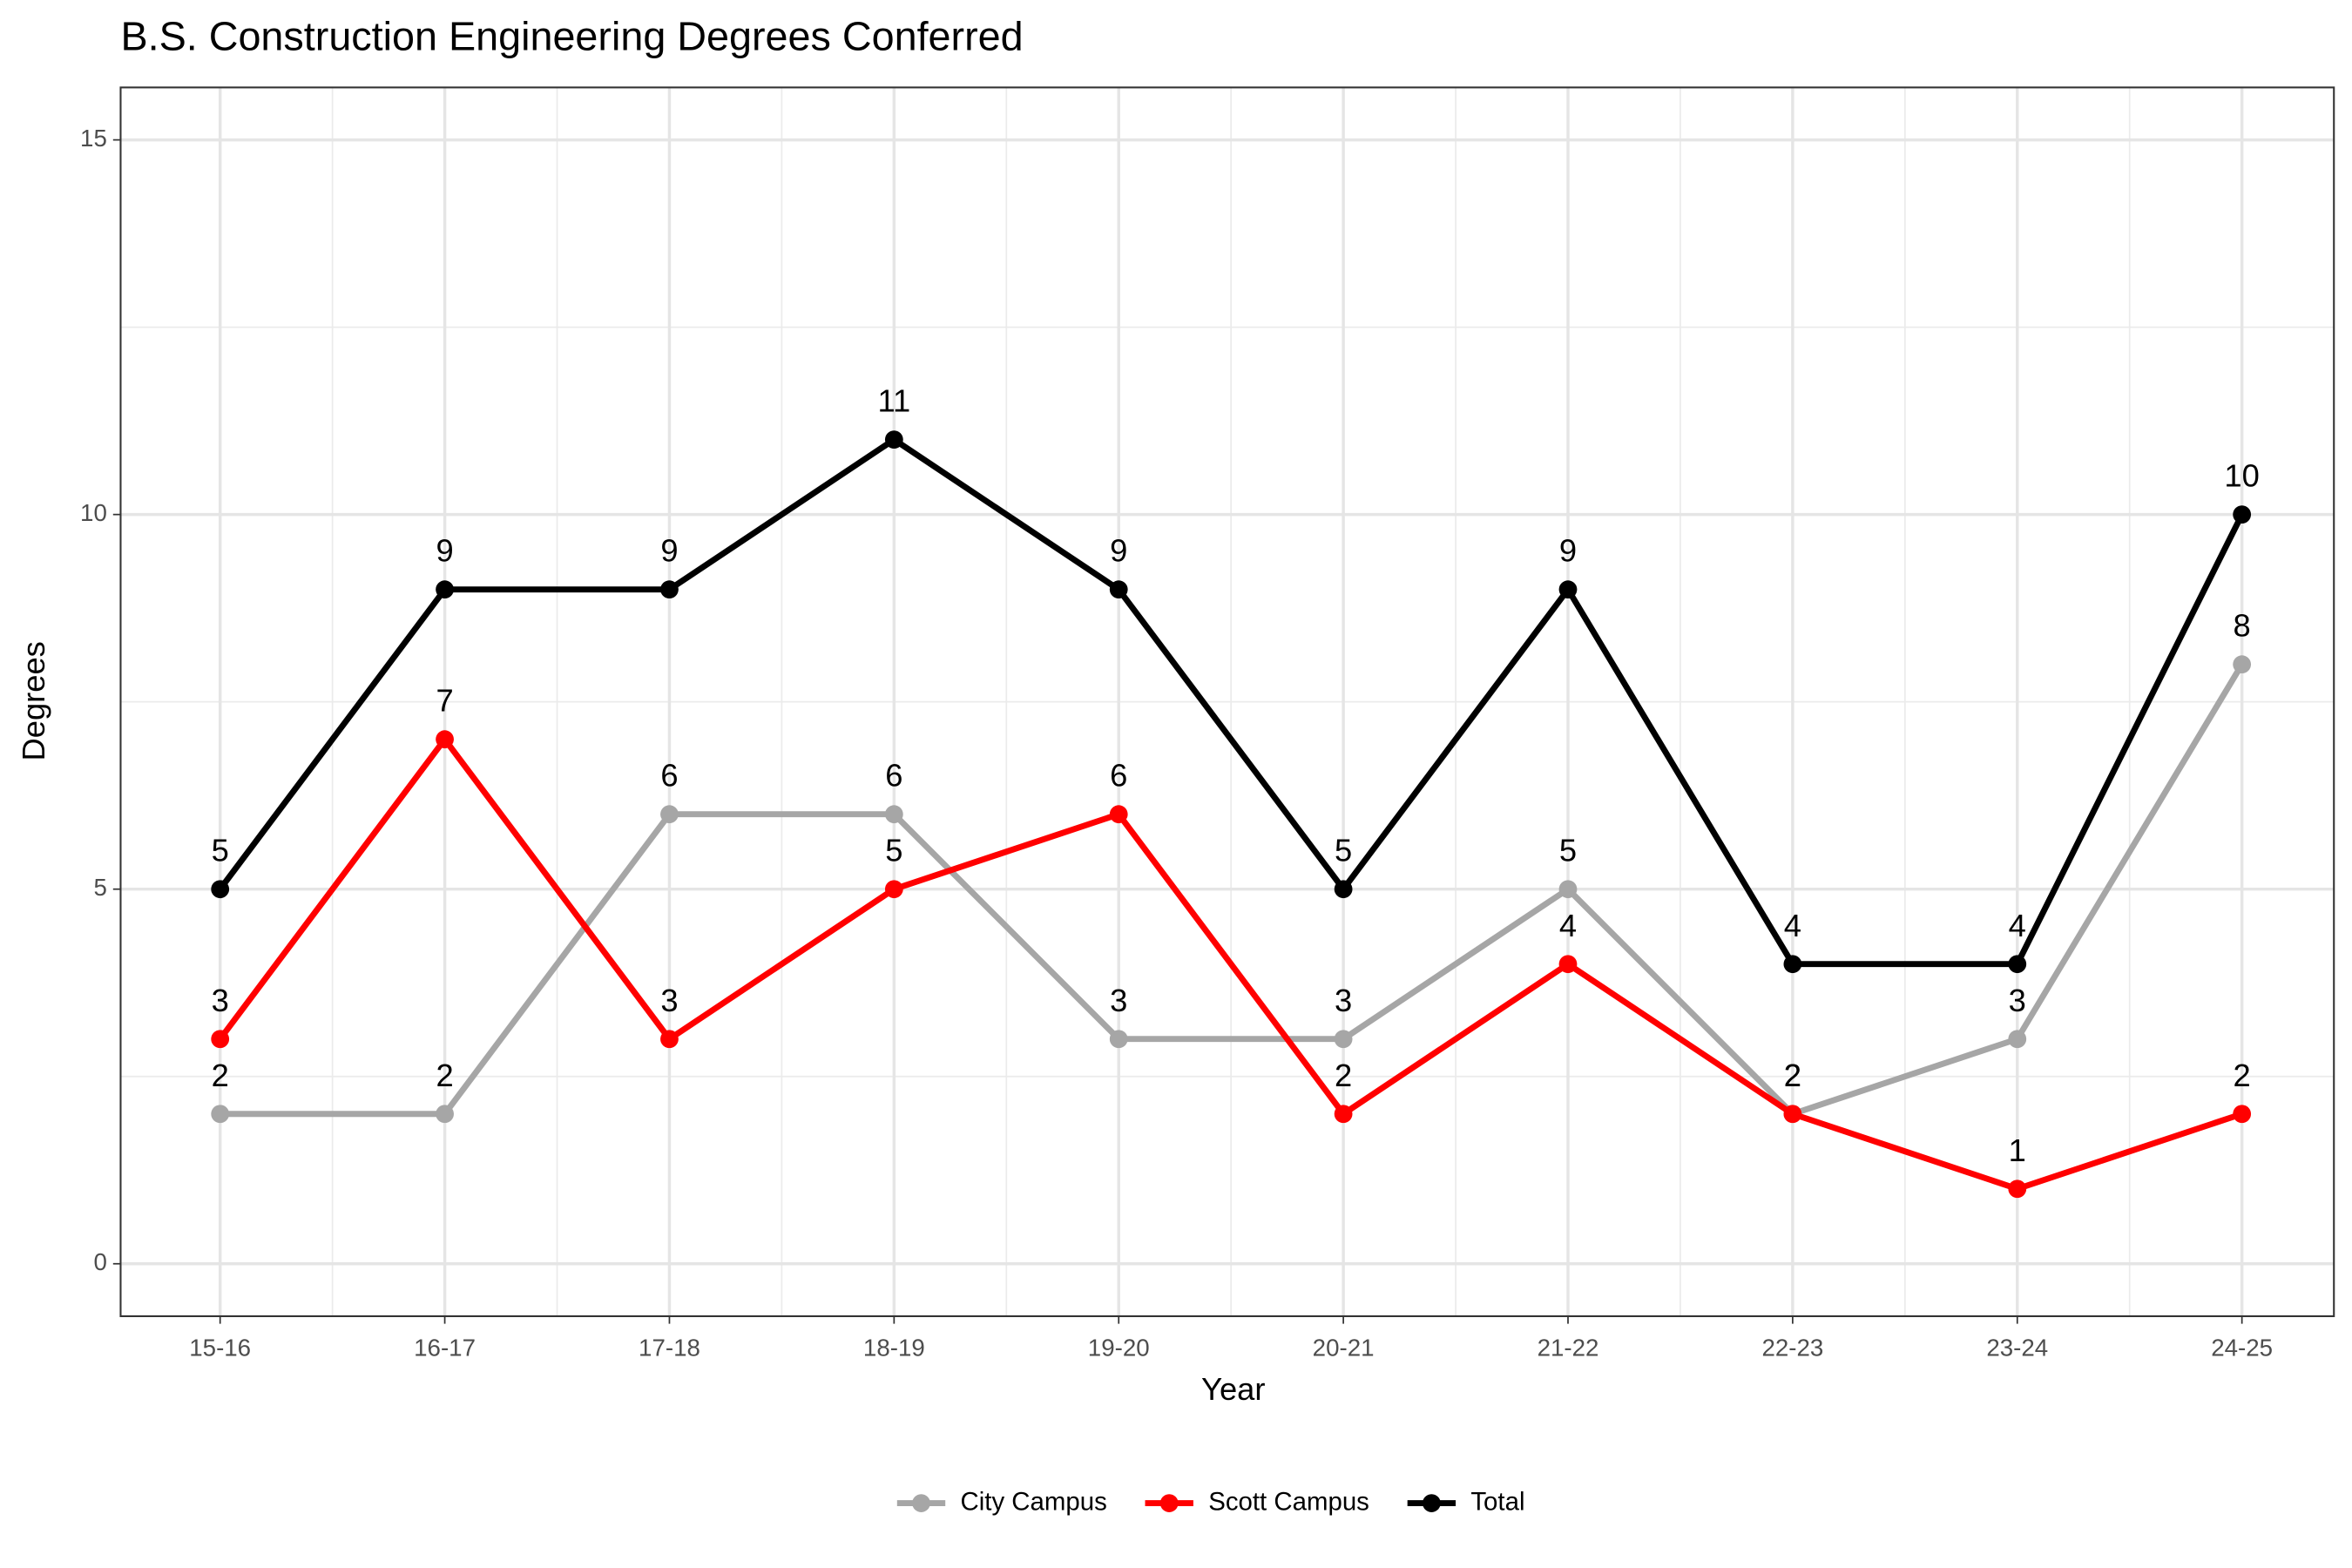  I want to click on data-label: 10, so click(2241, 476).